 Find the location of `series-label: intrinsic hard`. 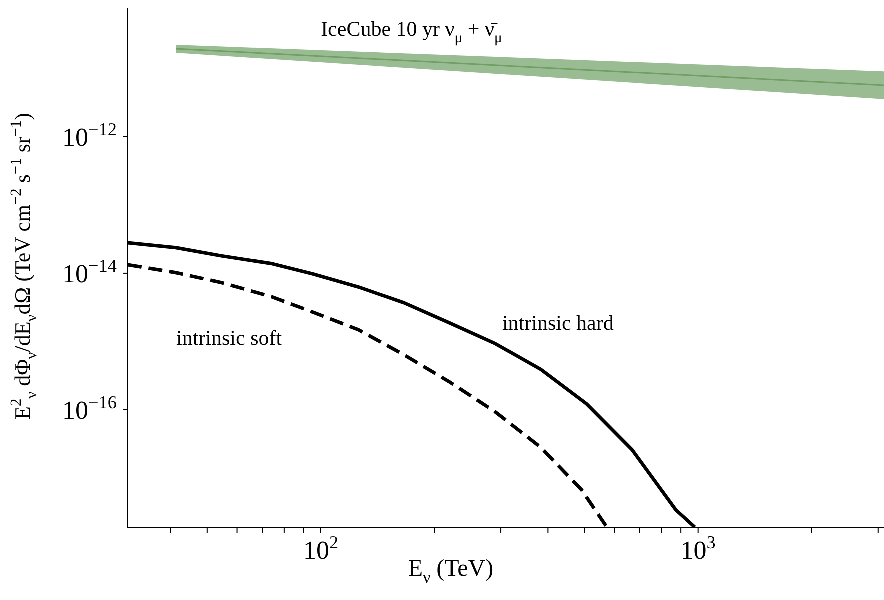

series-label: intrinsic hard is located at coordinates (558, 322).